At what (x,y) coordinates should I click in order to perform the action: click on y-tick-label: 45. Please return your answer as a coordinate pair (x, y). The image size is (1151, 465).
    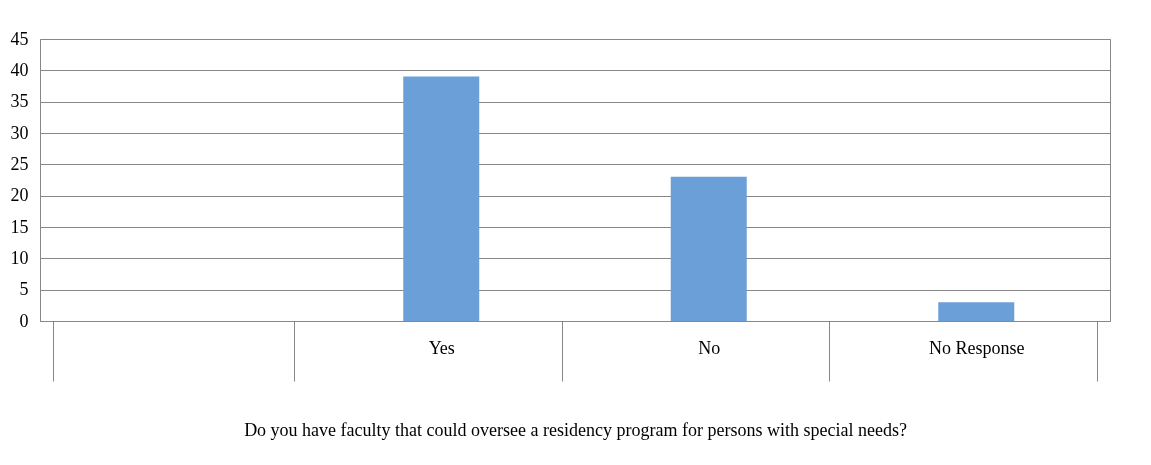
    Looking at the image, I should click on (19, 38).